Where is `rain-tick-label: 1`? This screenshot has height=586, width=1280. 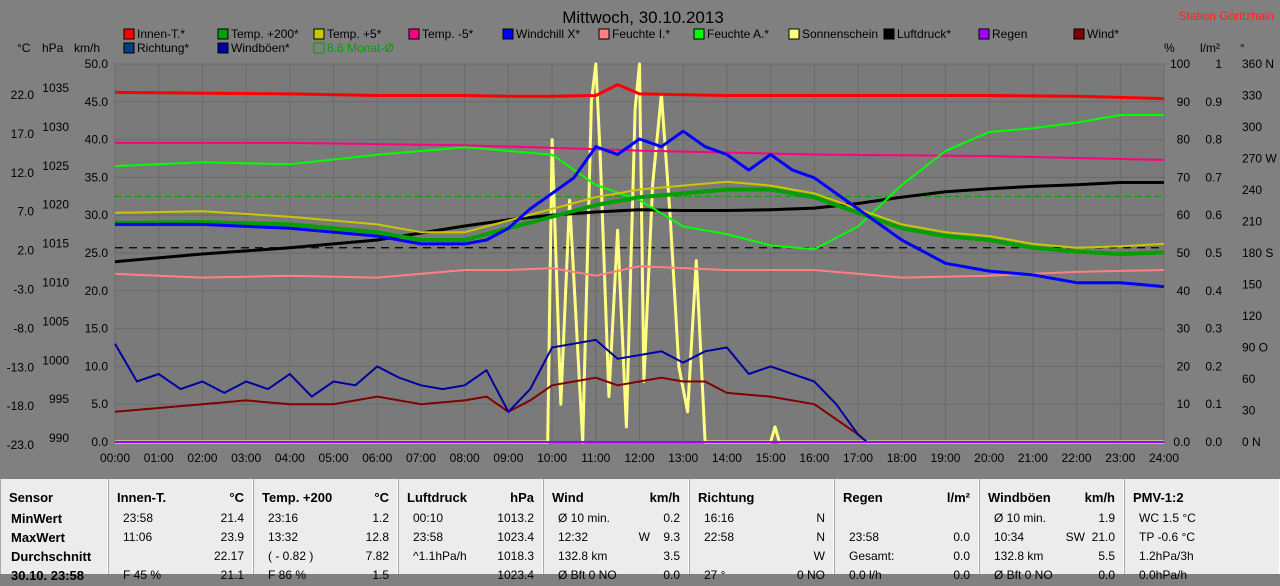
rain-tick-label: 1 is located at coordinates (1218, 64).